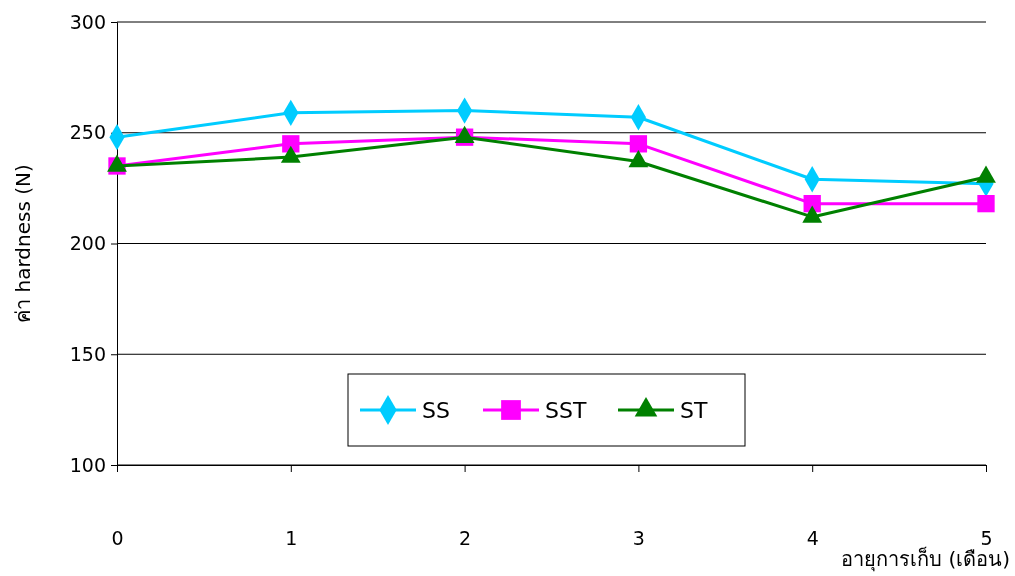 Image resolution: width=1015 pixels, height=576 pixels. Describe the element at coordinates (638, 538) in the screenshot. I see `x-tick-label: 3` at that location.